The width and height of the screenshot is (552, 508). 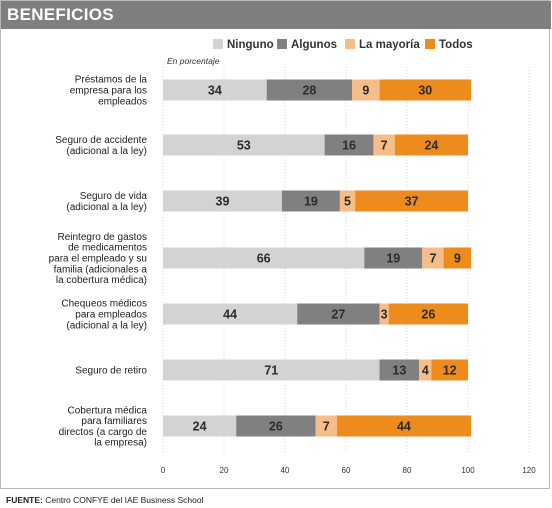 I want to click on source-text: Centro CONFYE del IAE Business School, so click(x=124, y=500).